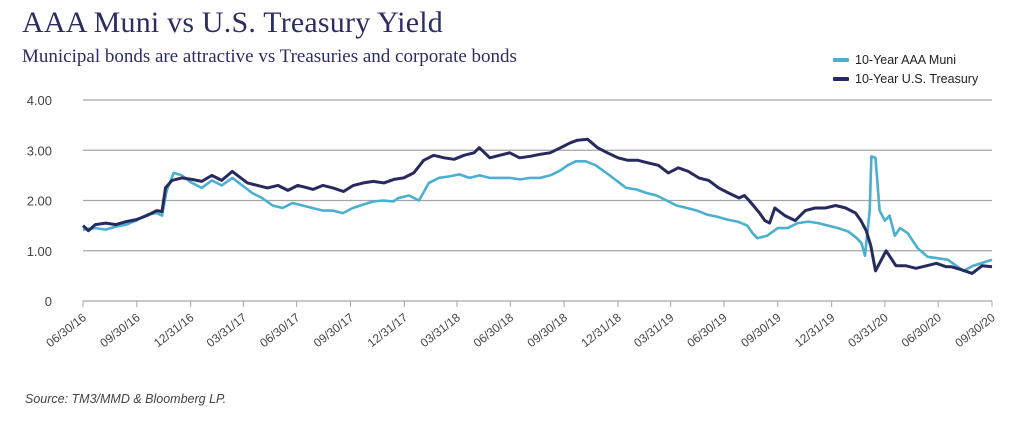 The height and width of the screenshot is (424, 1024). Describe the element at coordinates (868, 330) in the screenshot. I see `x-tick-label: 03/31/20` at that location.